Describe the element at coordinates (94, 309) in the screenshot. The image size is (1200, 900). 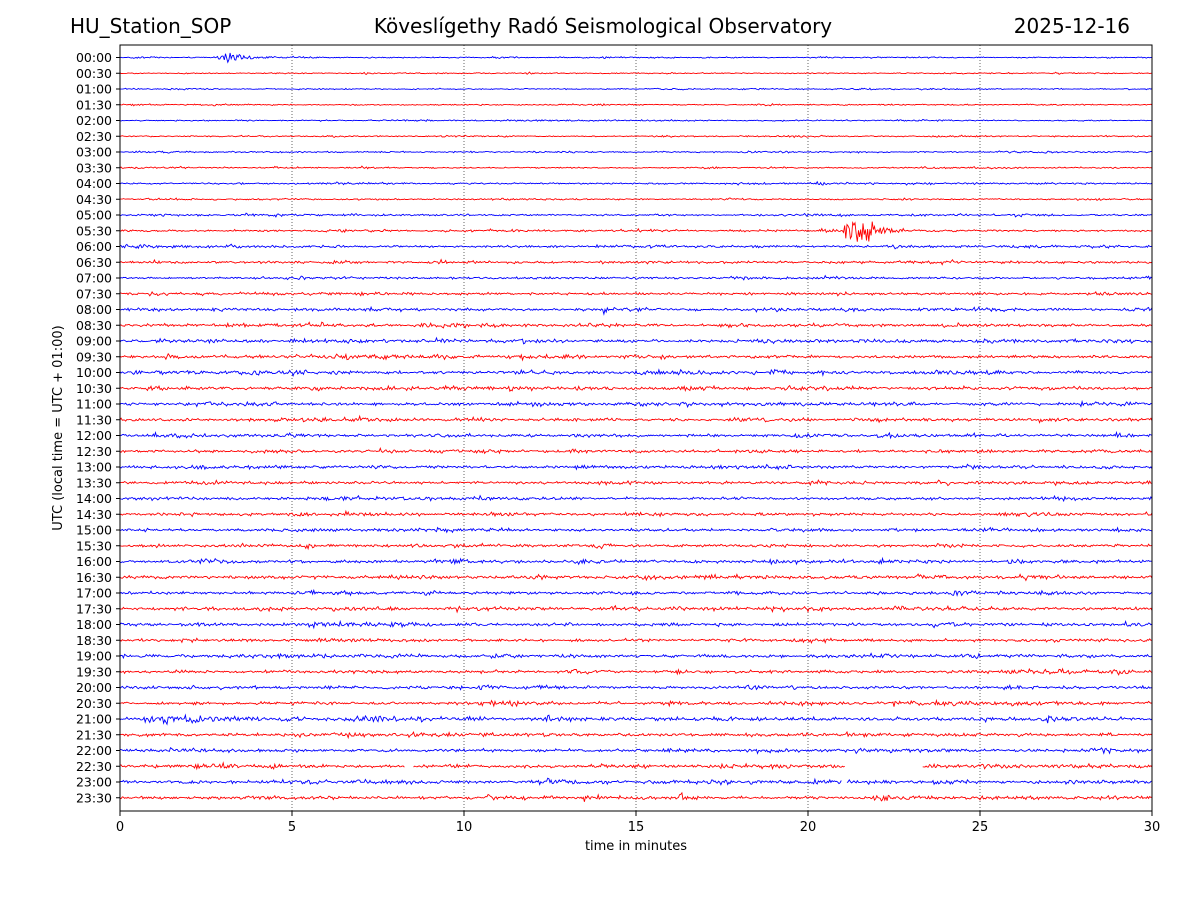
I see `y-tick-label: 08:00` at that location.